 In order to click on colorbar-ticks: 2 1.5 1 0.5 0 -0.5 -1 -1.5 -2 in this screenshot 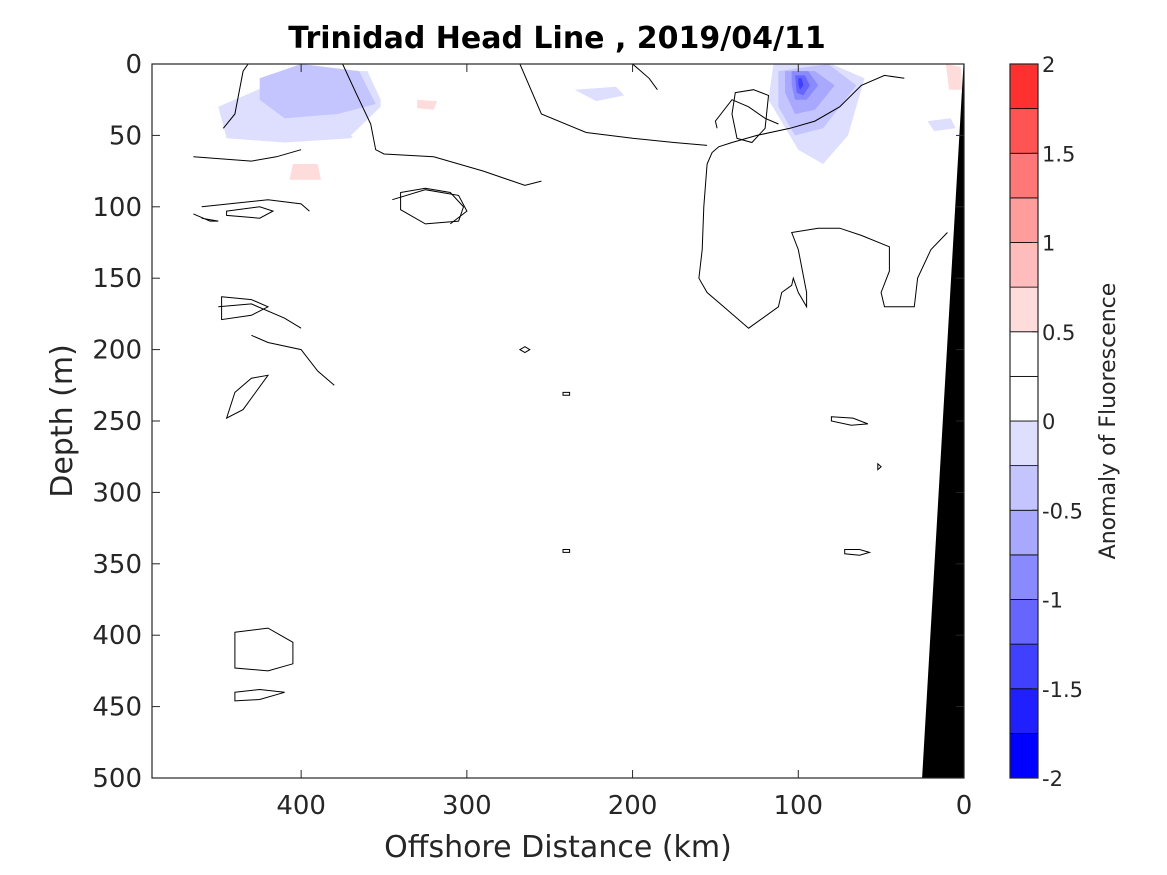, I will do `click(1057, 422)`.